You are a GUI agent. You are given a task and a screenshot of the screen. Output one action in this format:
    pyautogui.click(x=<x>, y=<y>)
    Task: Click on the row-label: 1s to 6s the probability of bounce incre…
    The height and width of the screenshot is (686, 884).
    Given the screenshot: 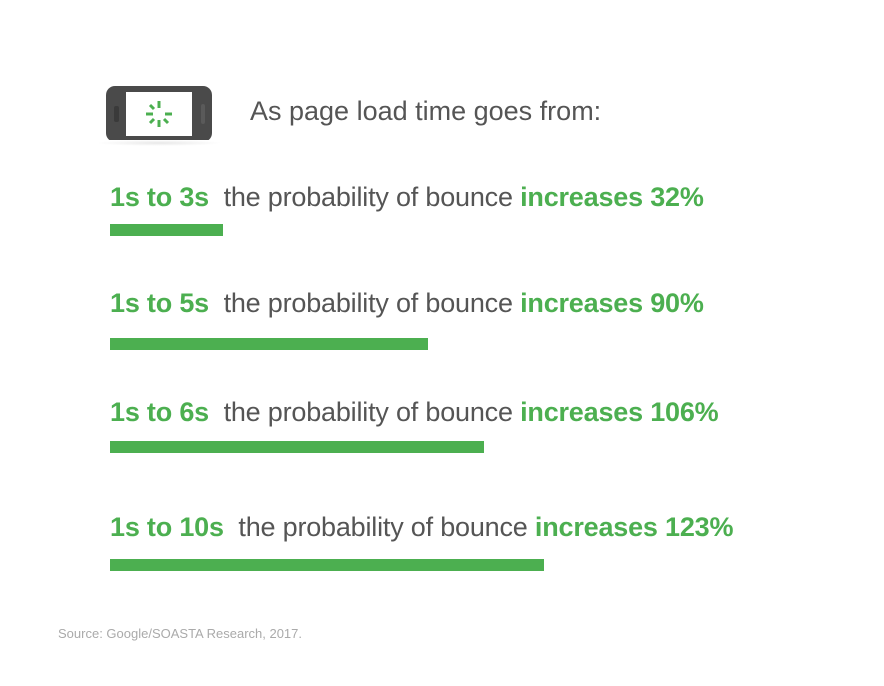 What is the action you would take?
    pyautogui.click(x=414, y=412)
    